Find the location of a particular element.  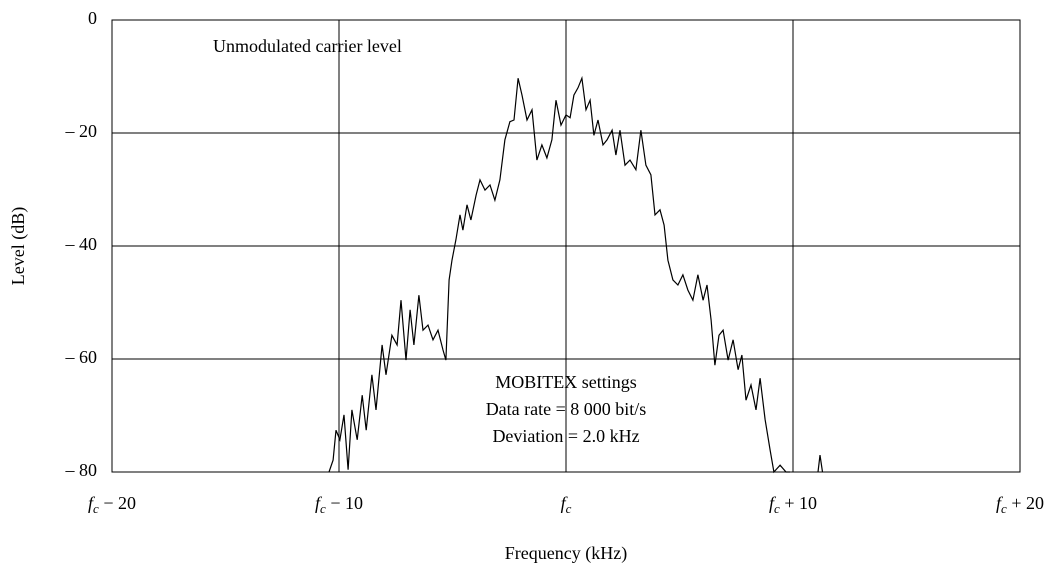

y-tick-label: – 60 is located at coordinates (81, 357).